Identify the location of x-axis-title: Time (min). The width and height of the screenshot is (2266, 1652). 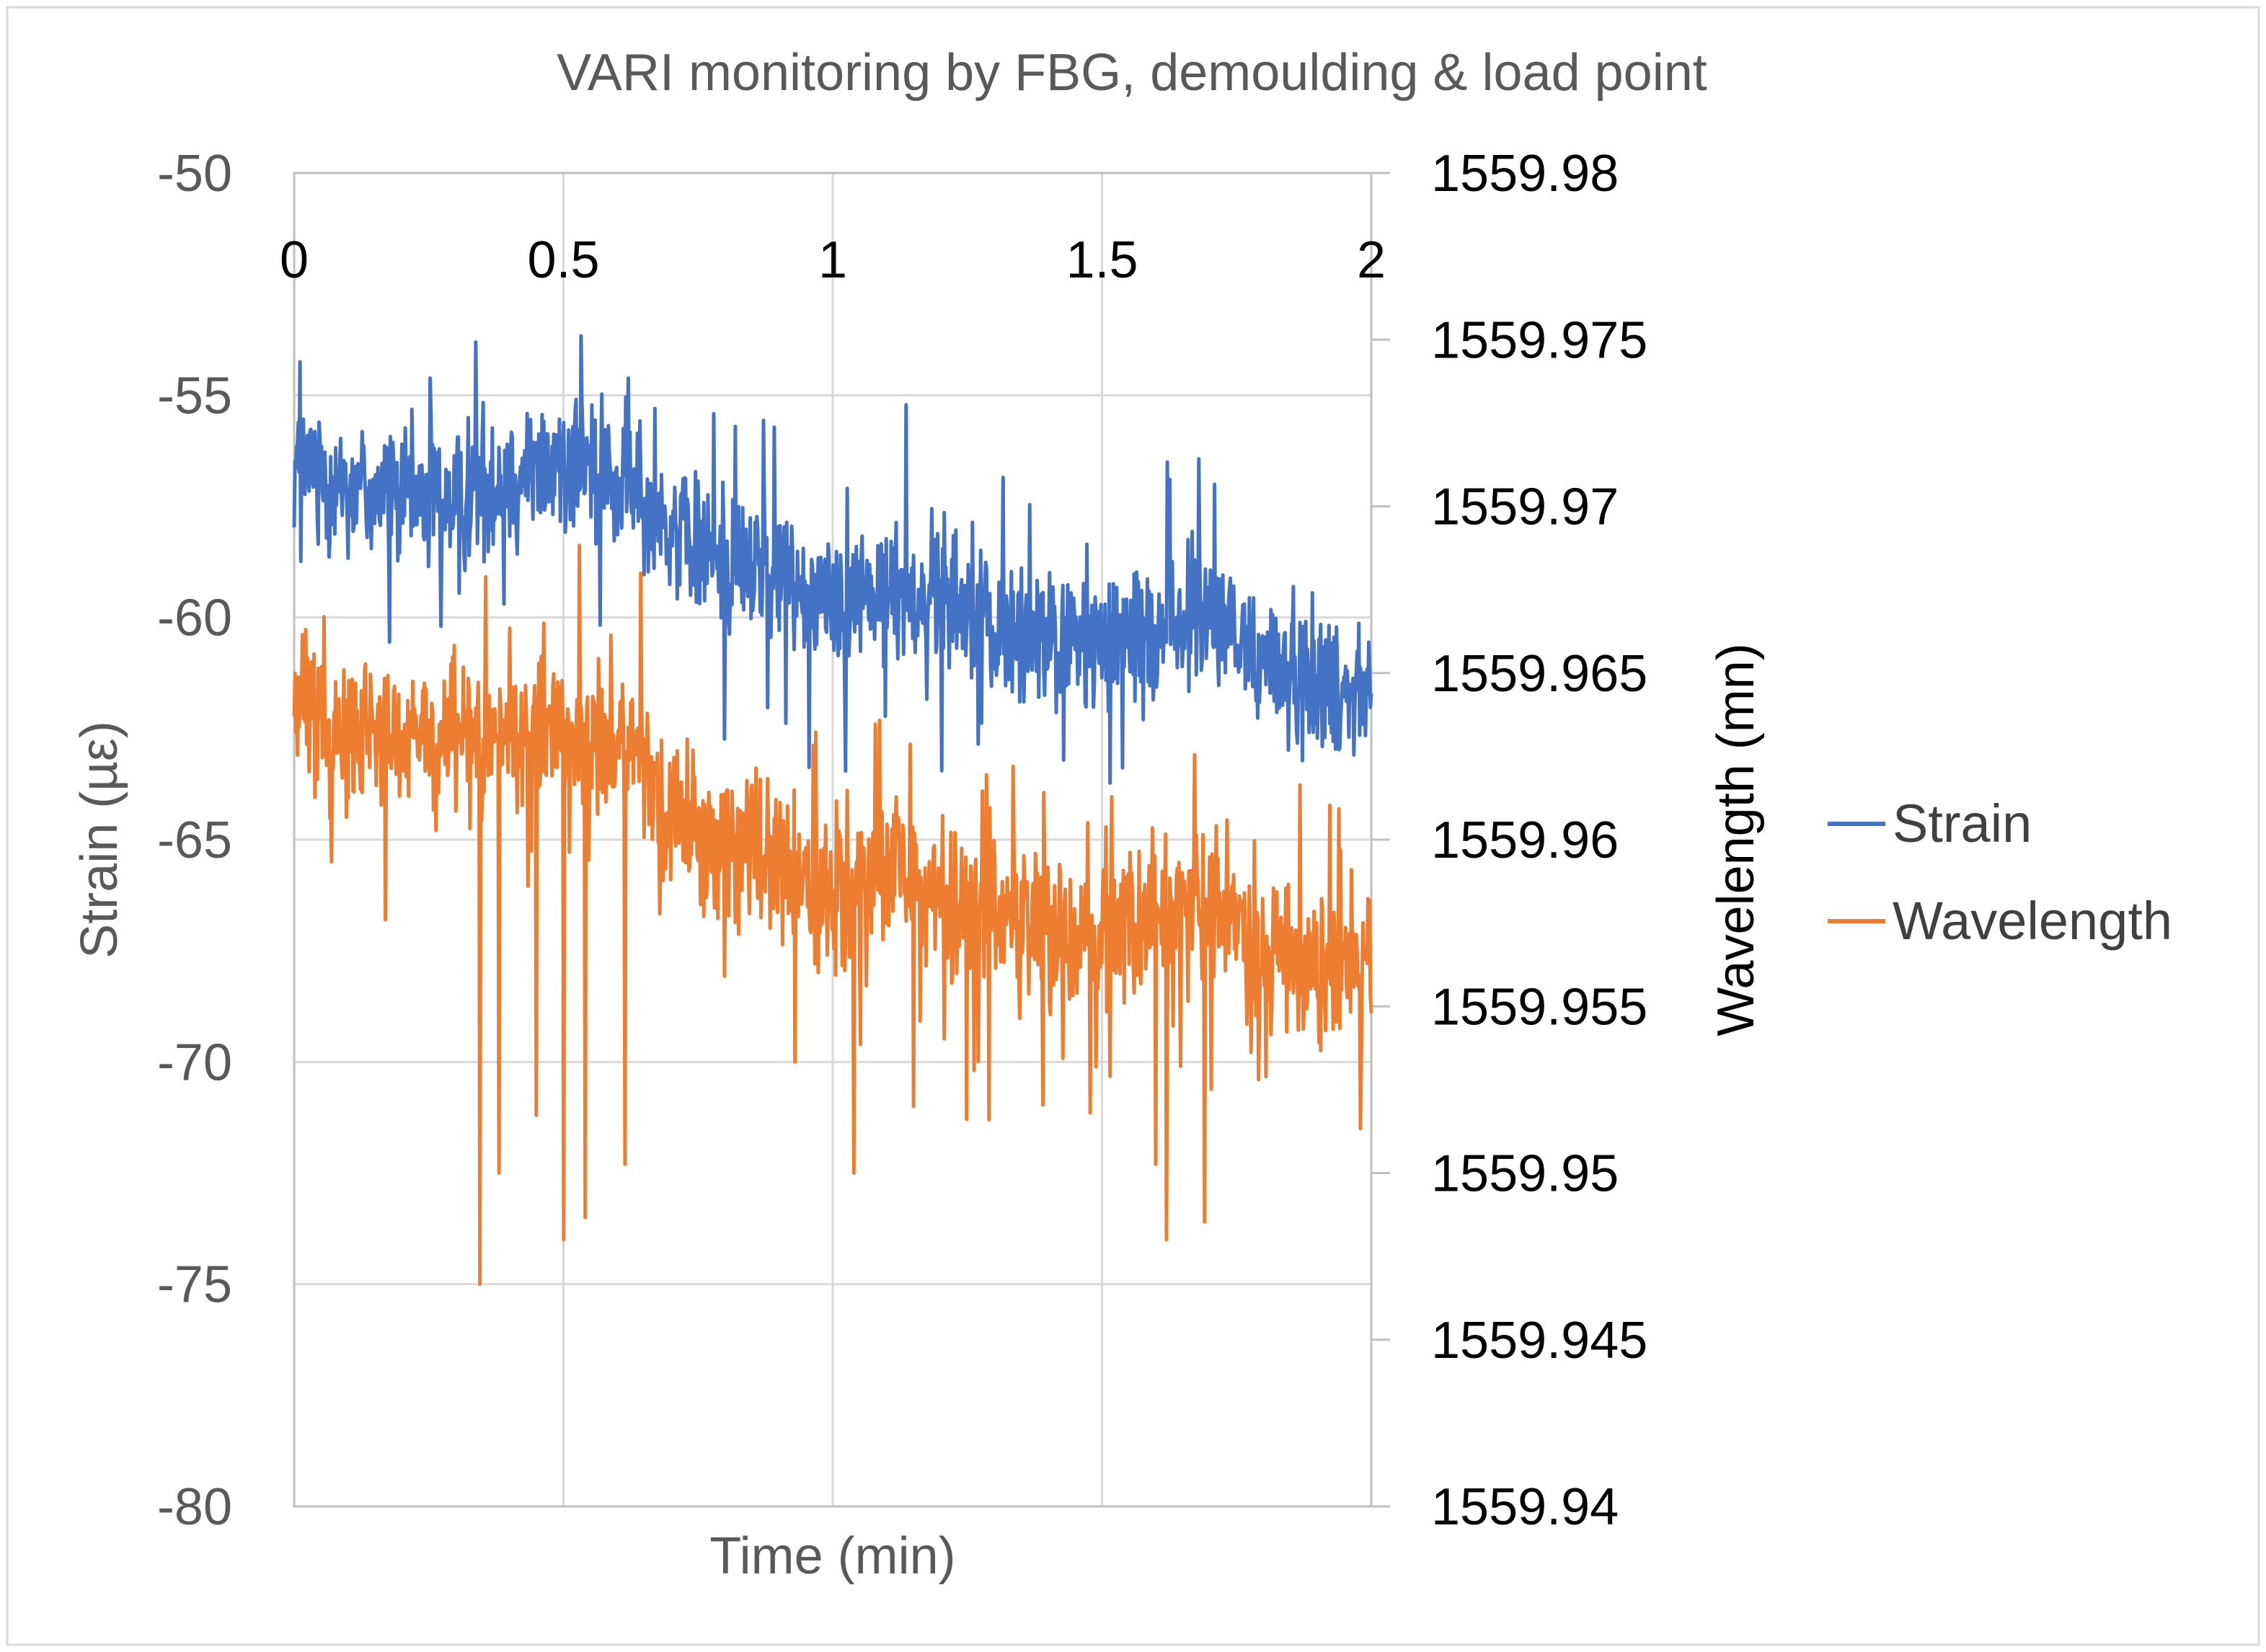
(832, 1556).